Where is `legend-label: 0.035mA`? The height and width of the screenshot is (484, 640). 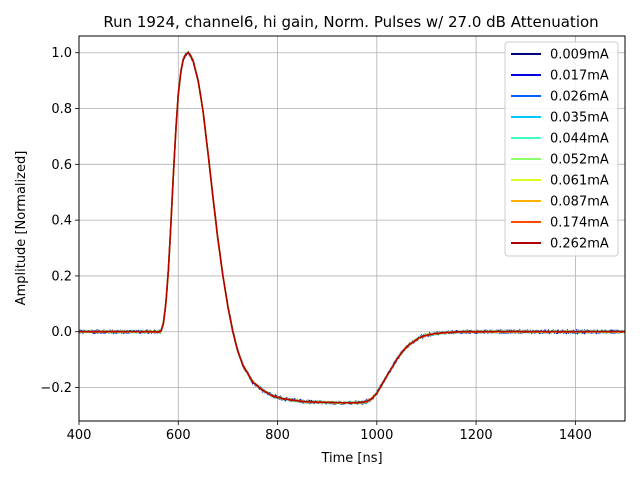
legend-label: 0.035mA is located at coordinates (579, 118).